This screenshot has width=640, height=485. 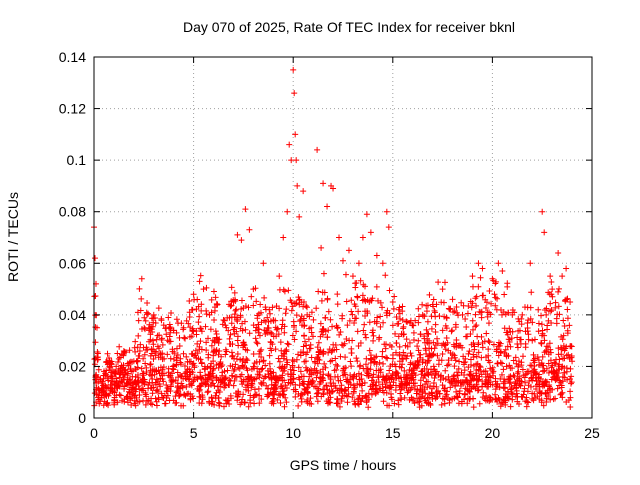 What do you see at coordinates (72, 315) in the screenshot?
I see `y-tick-label: 0.04` at bounding box center [72, 315].